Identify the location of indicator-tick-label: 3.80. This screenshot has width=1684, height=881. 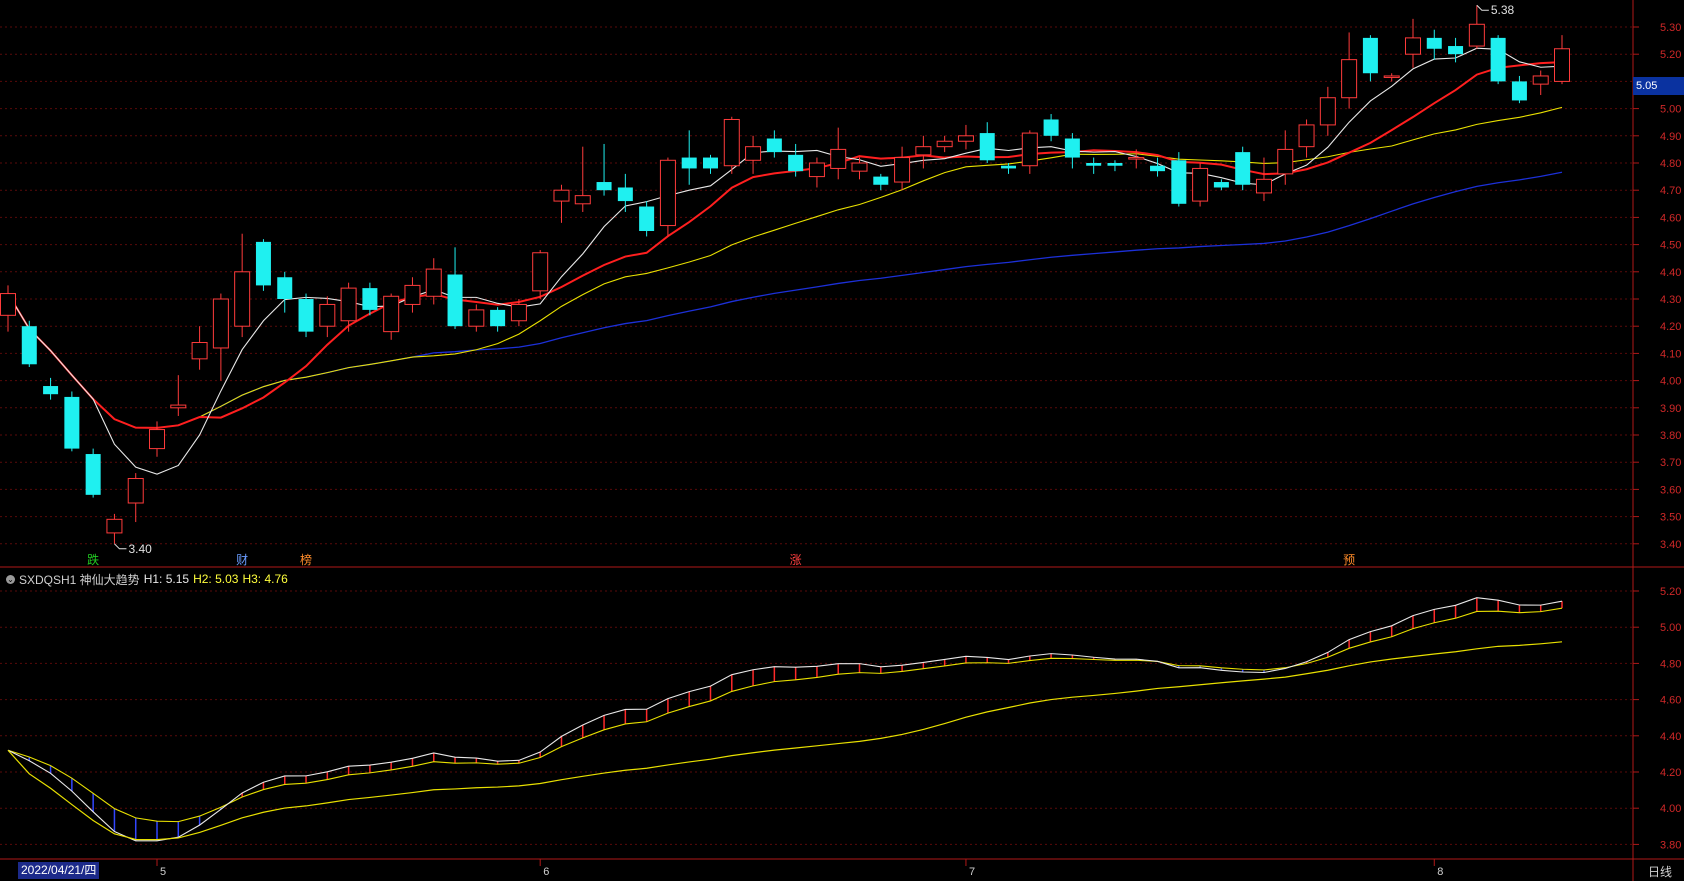
(1670, 845).